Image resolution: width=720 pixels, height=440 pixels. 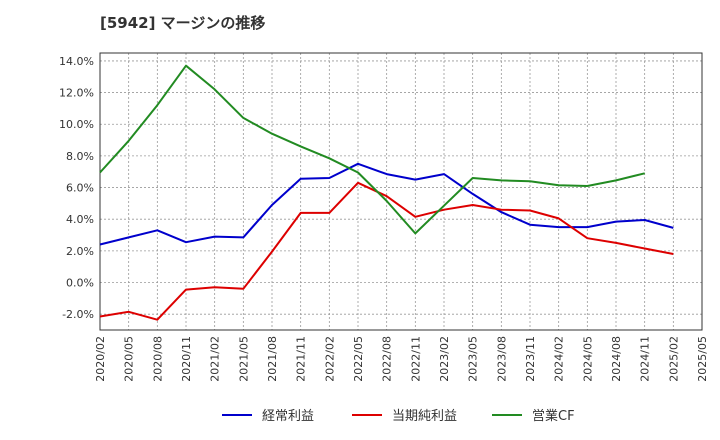 What do you see at coordinates (129, 359) in the screenshot?
I see `x-tick-label: 2020/05` at bounding box center [129, 359].